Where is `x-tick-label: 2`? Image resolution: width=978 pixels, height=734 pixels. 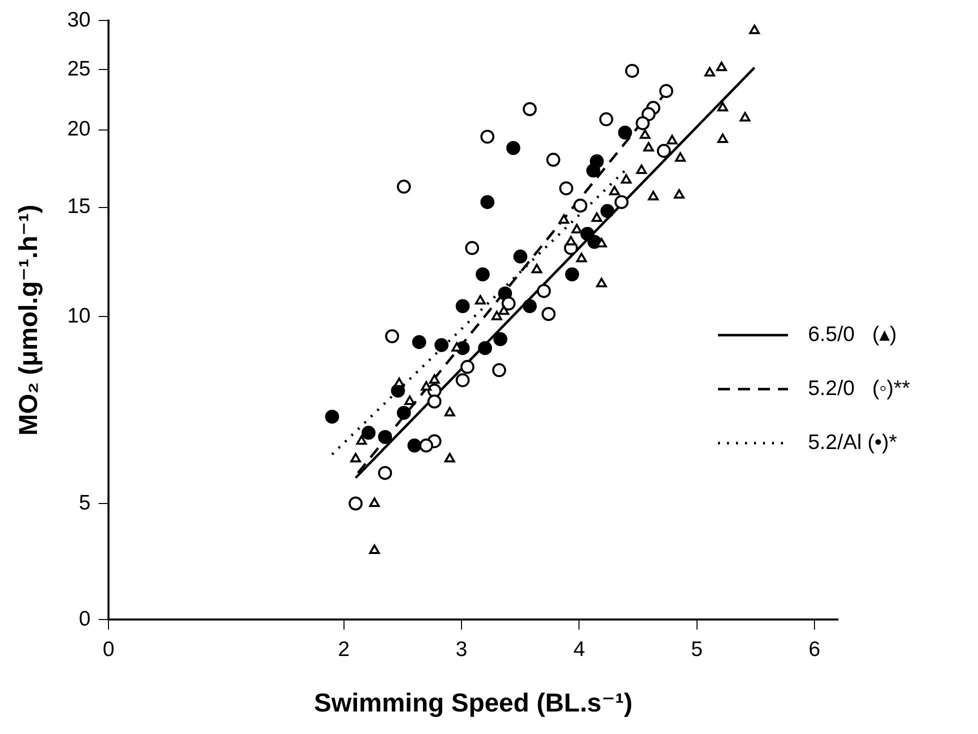
x-tick-label: 2 is located at coordinates (344, 649).